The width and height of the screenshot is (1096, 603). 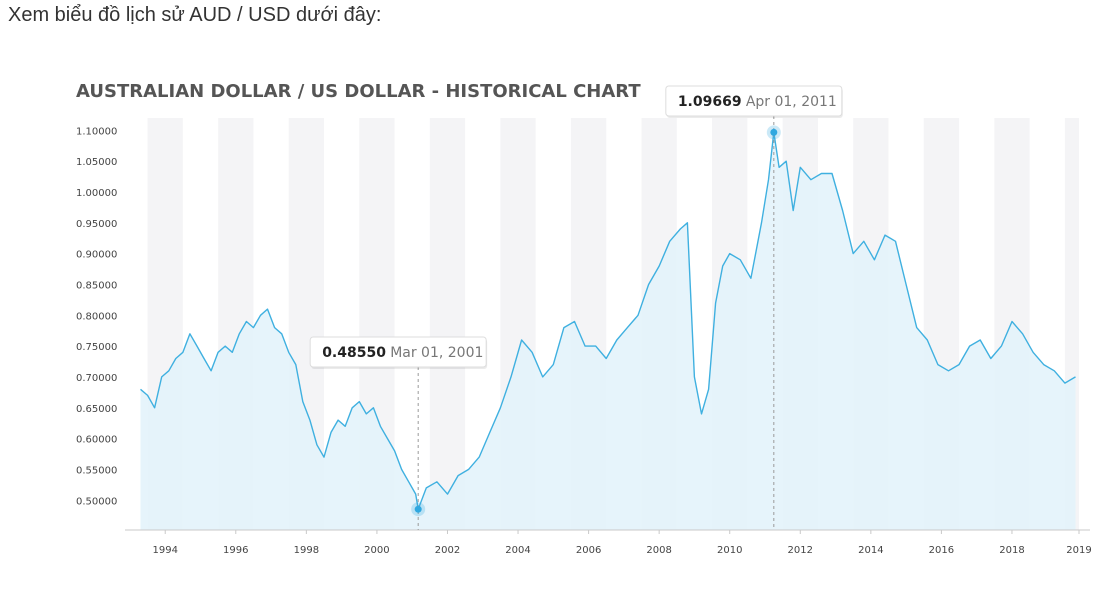 What do you see at coordinates (436, 353) in the screenshot?
I see `callout-date: Mar 01, 2001` at bounding box center [436, 353].